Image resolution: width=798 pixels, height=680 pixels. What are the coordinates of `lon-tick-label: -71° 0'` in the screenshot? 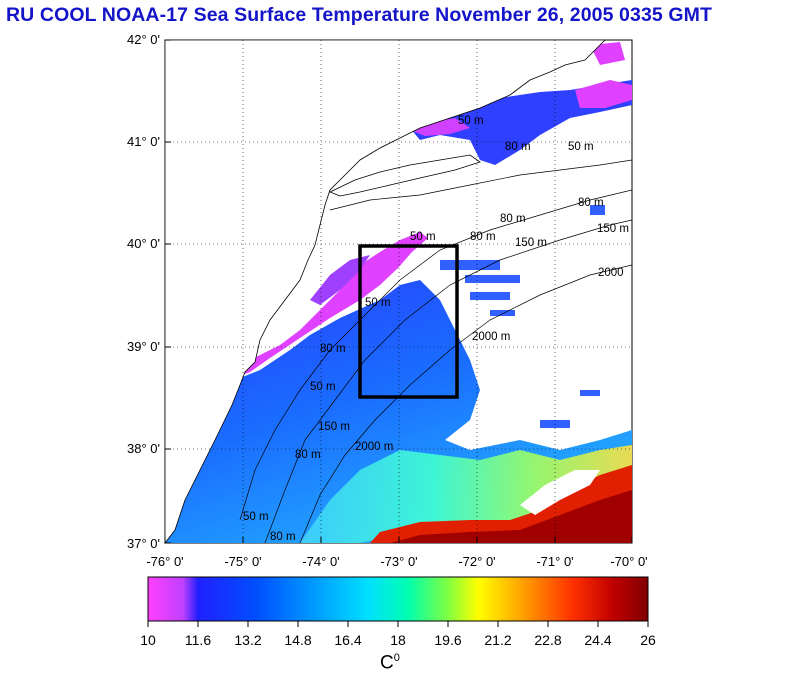 It's located at (555, 561).